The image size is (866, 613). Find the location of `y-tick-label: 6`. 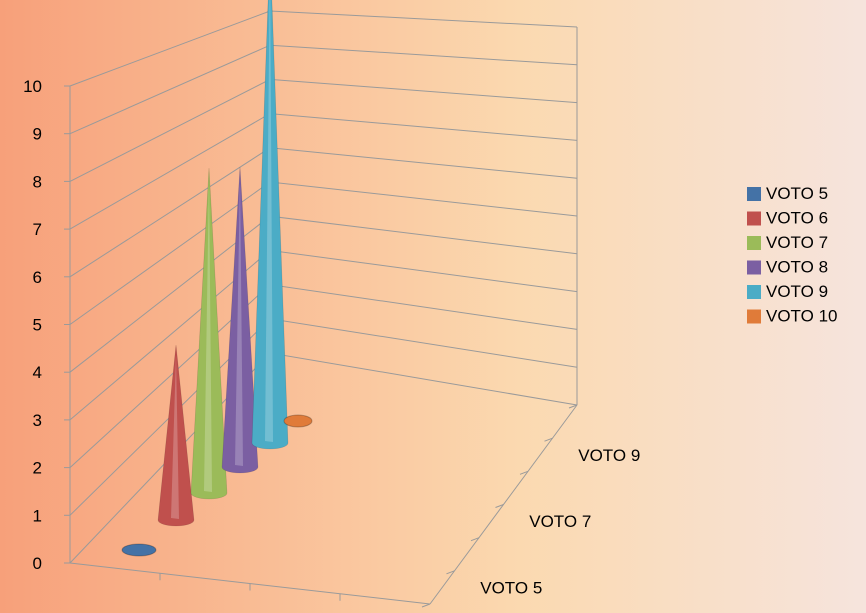

y-tick-label: 6 is located at coordinates (37, 277).